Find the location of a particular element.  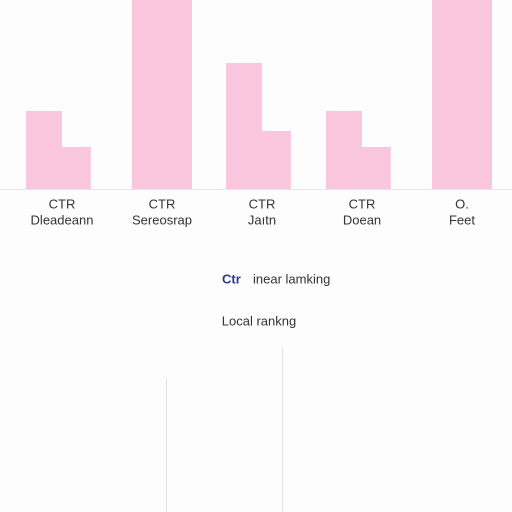

annotation: Local rankng is located at coordinates (259, 320).